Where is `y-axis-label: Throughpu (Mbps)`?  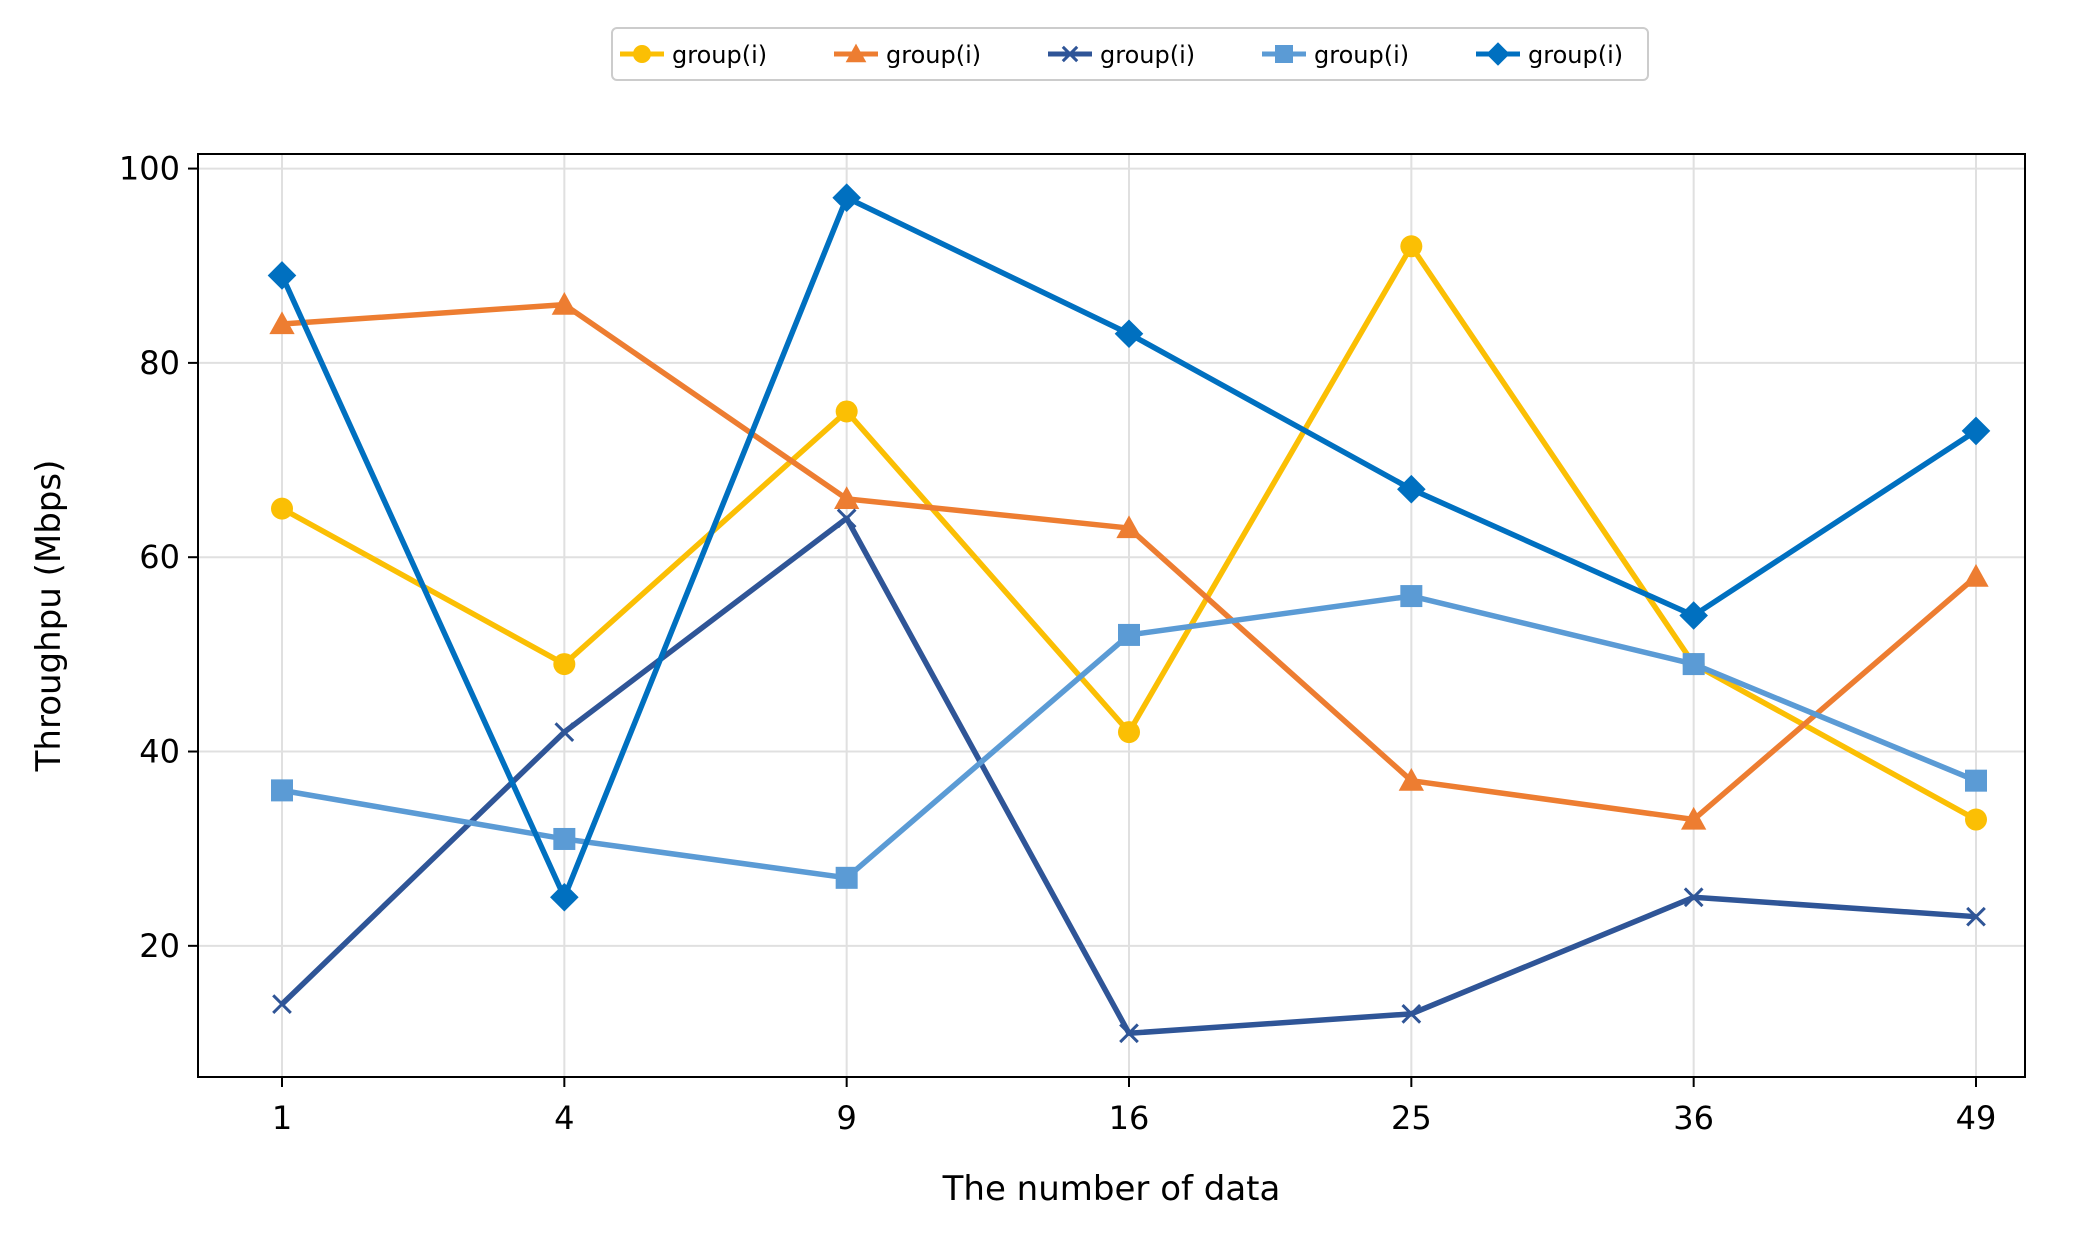 y-axis-label: Throughpu (Mbps) is located at coordinates (49, 616).